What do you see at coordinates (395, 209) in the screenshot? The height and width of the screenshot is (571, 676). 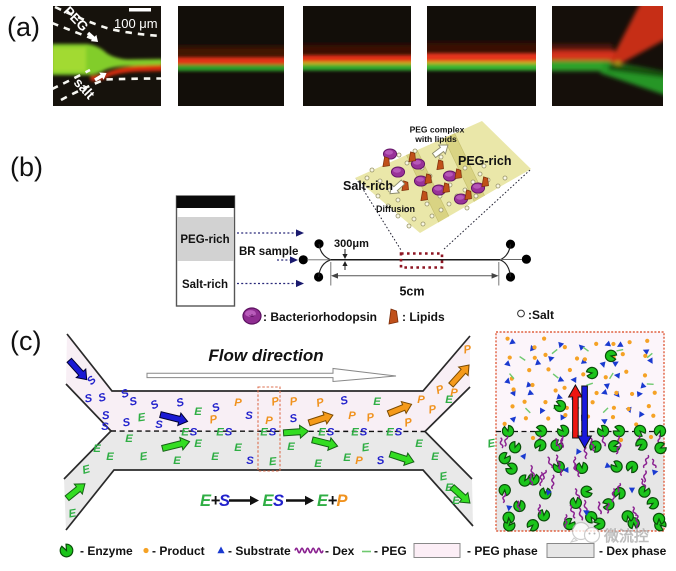 I see `svg-text: Diffusion` at bounding box center [395, 209].